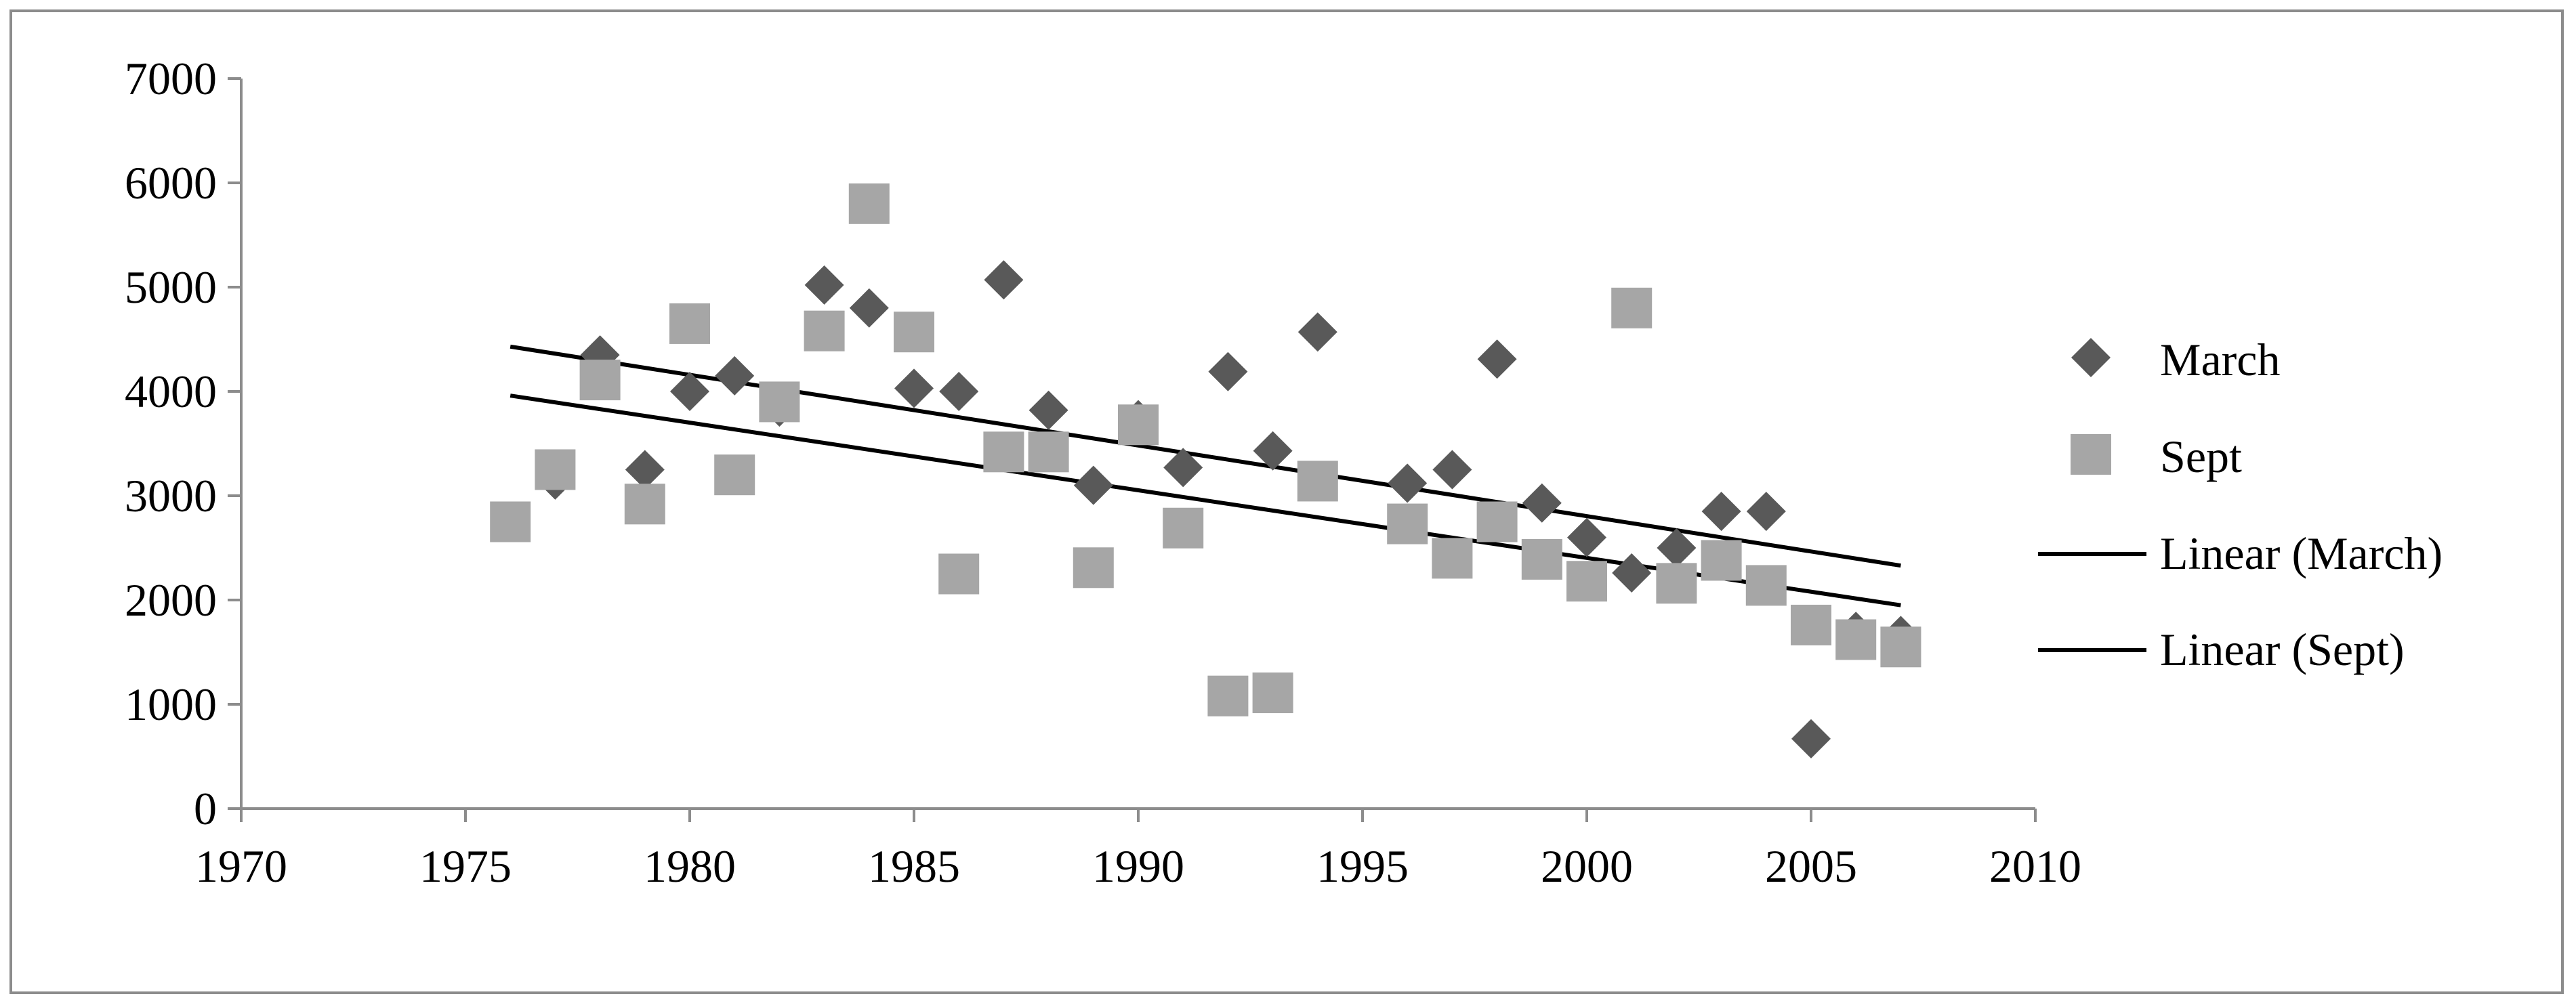 This screenshot has width=2576, height=1005. Describe the element at coordinates (1138, 866) in the screenshot. I see `x-tick-label: 1990` at that location.